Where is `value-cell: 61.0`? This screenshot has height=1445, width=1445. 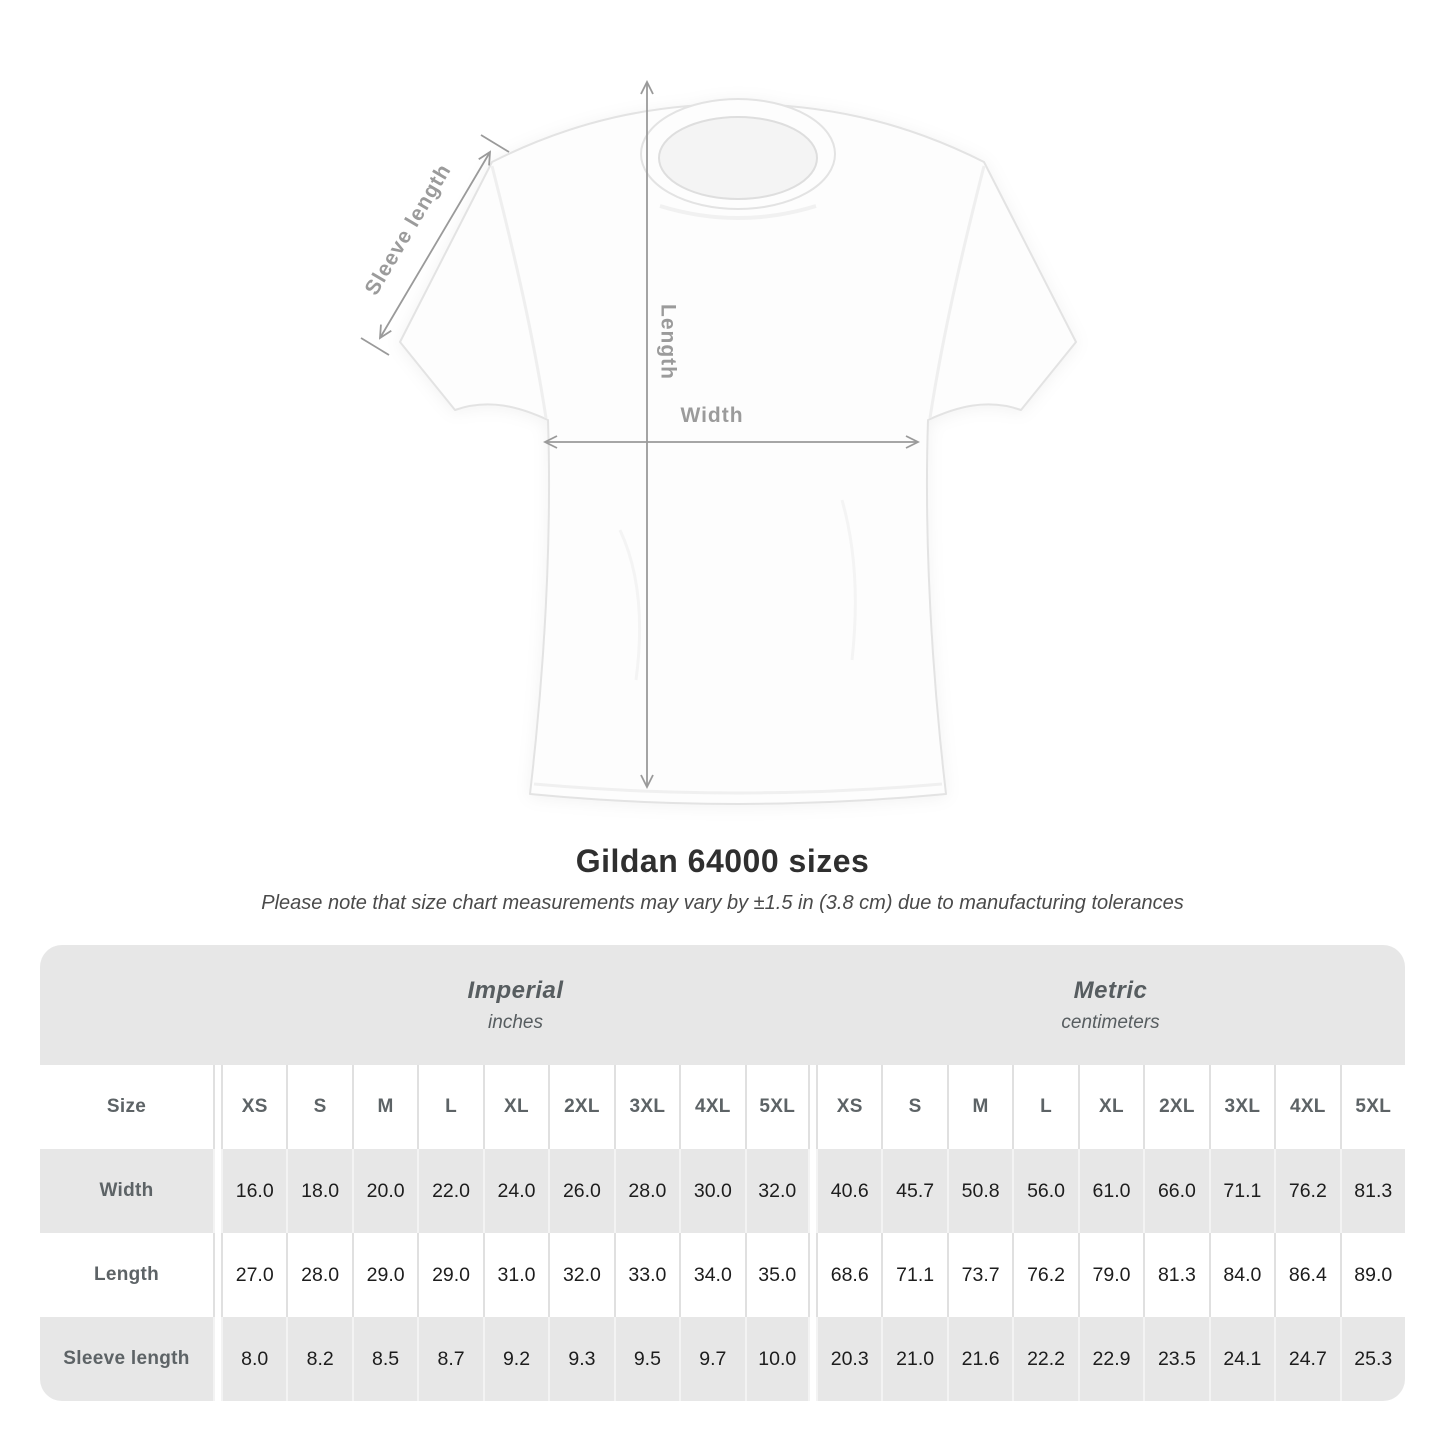 value-cell: 61.0 is located at coordinates (1110, 1191).